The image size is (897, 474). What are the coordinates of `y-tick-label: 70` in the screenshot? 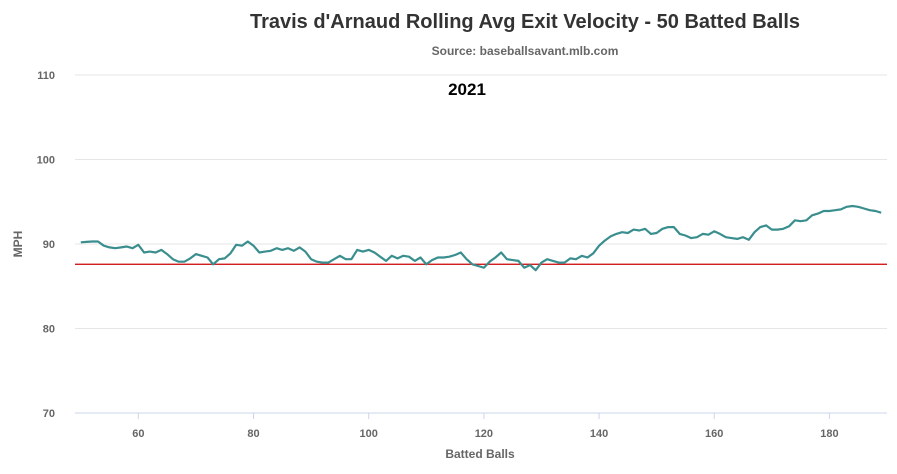 It's located at (49, 414).